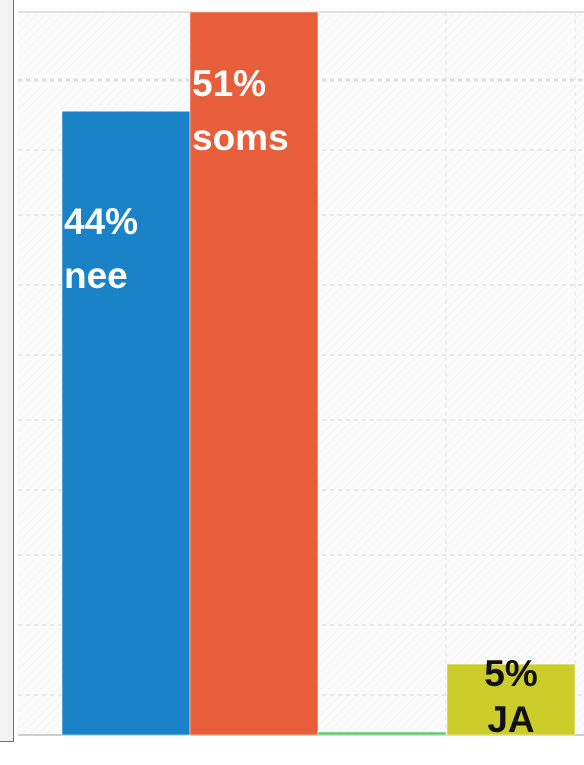 This screenshot has height=765, width=584. I want to click on bar-label-pct: 51%, so click(229, 83).